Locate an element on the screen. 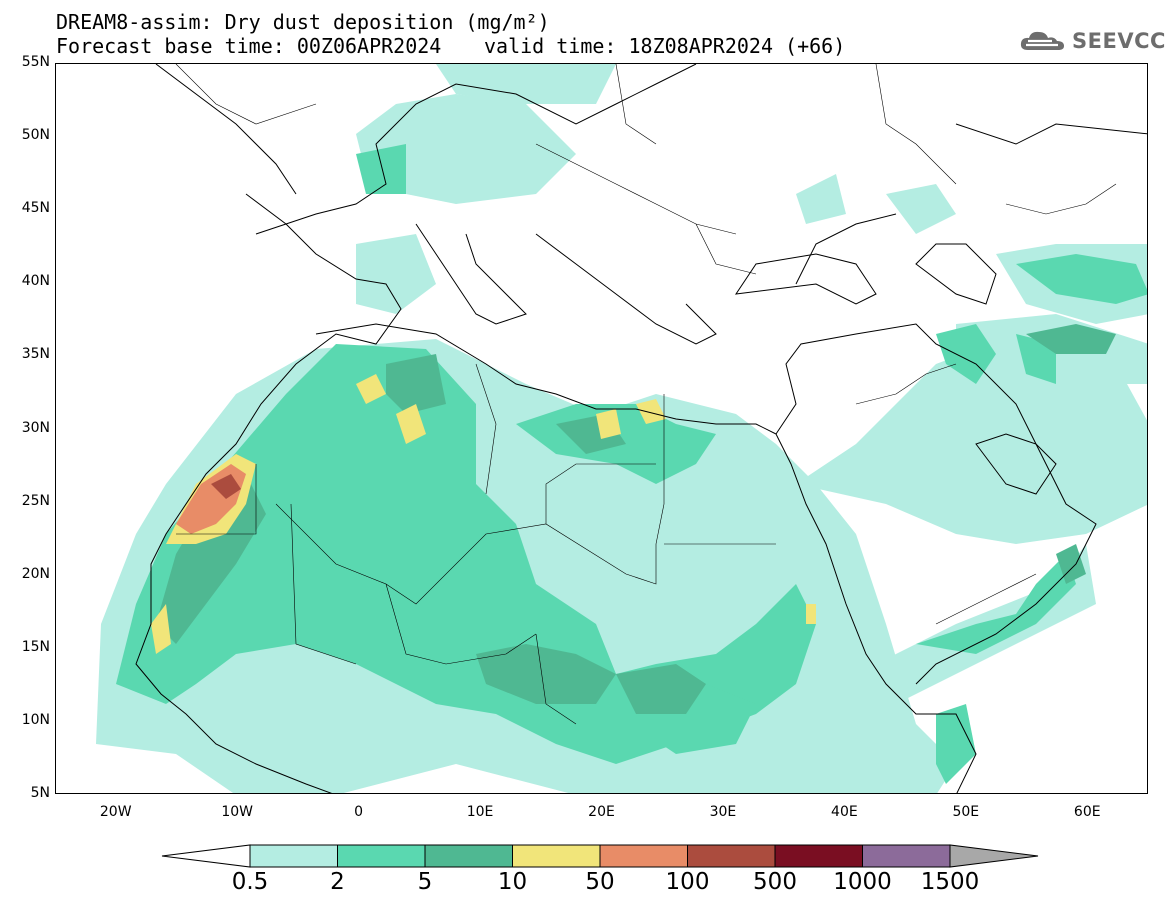 This screenshot has width=1165, height=907. lon-label: 50E is located at coordinates (966, 812).